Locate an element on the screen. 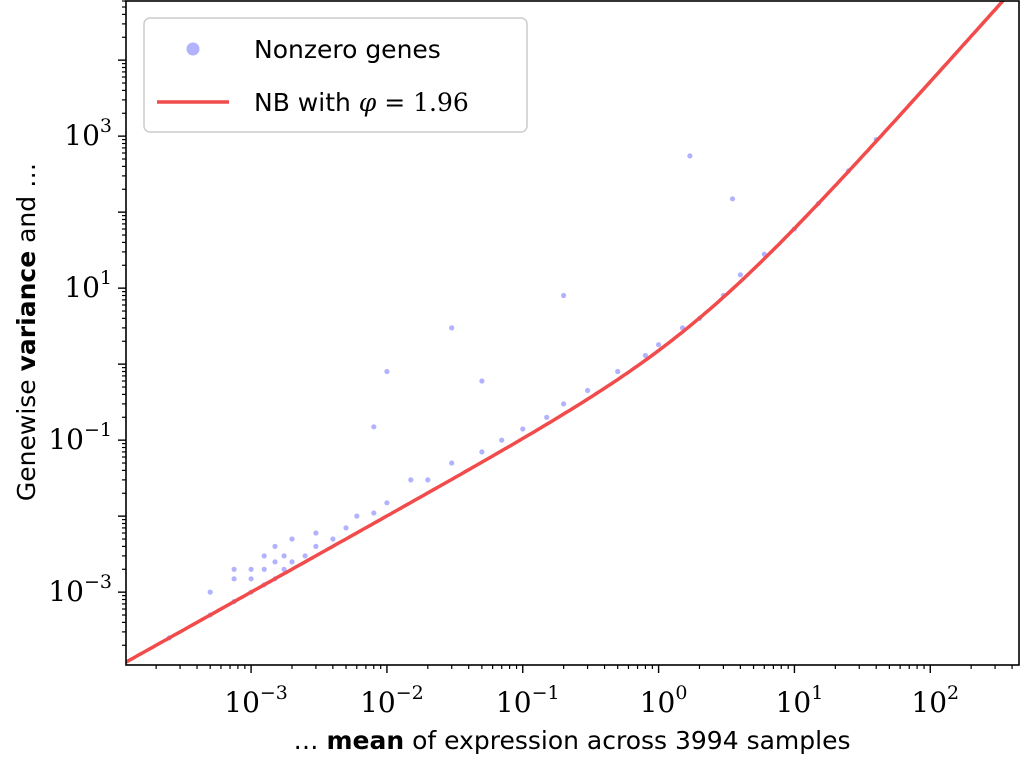 This screenshot has width=1021, height=758. y-tick-label: 10³ is located at coordinates (88, 133).